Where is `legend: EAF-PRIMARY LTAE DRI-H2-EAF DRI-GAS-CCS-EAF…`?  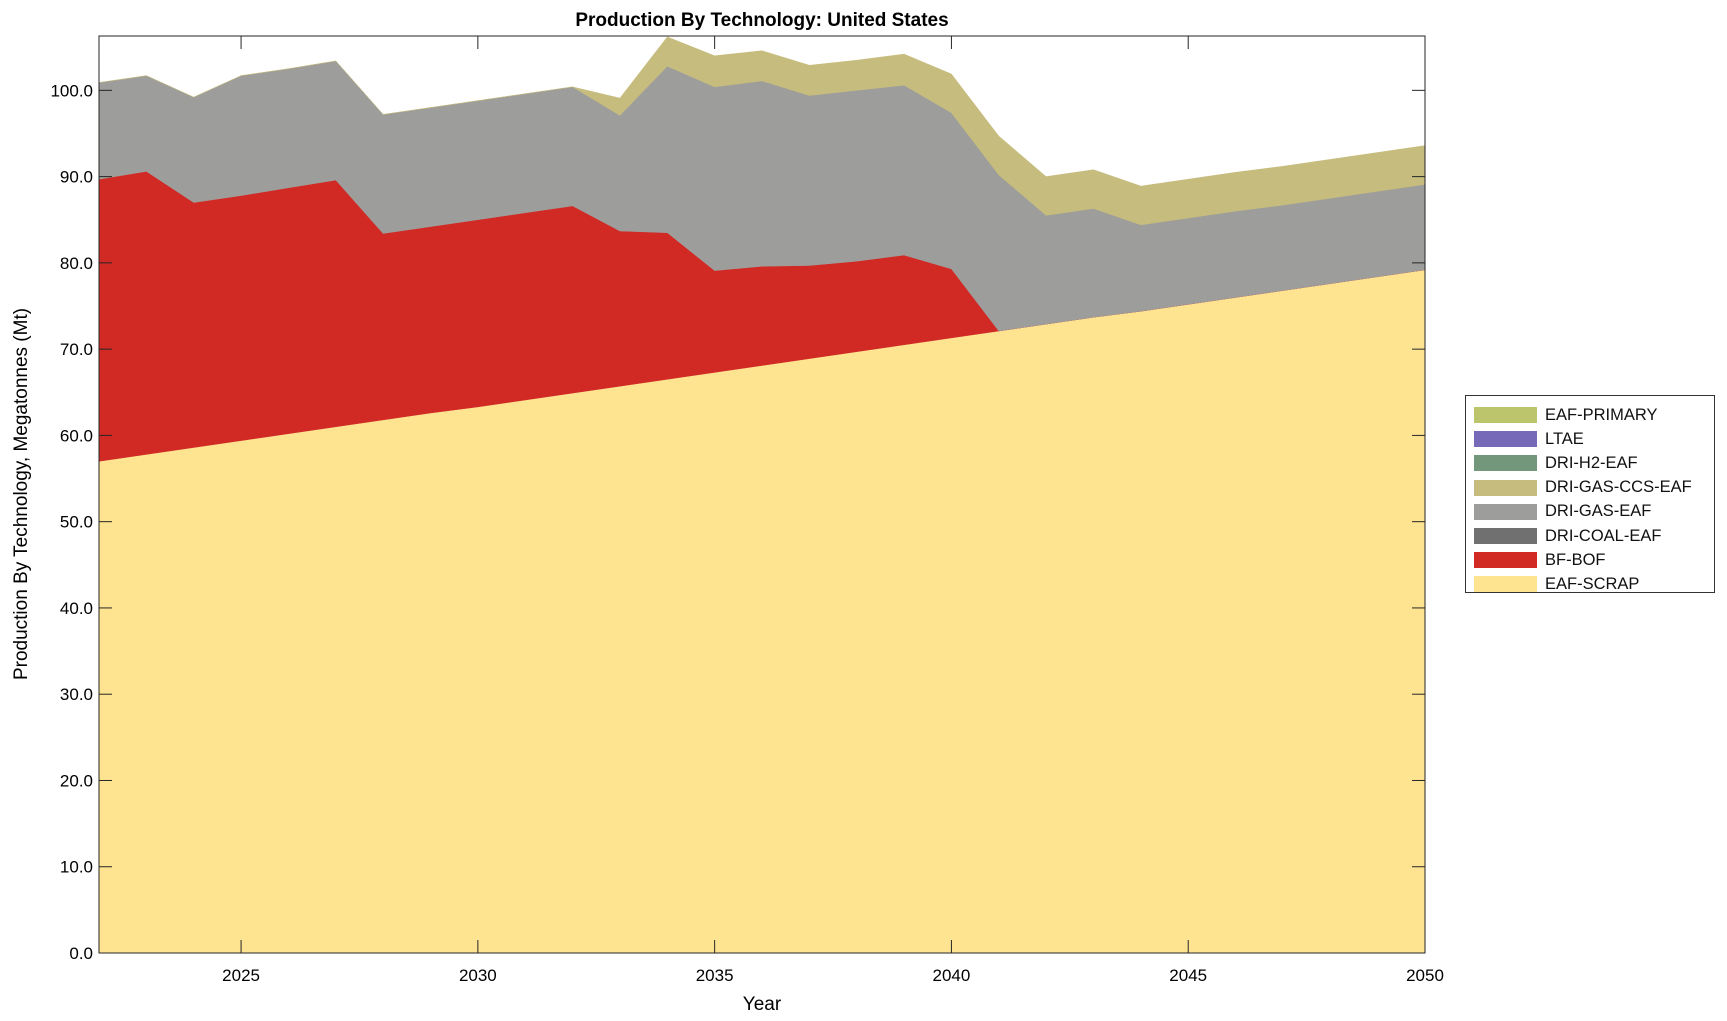 legend: EAF-PRIMARY LTAE DRI-H2-EAF DRI-GAS-CCS-EAF… is located at coordinates (1590, 494).